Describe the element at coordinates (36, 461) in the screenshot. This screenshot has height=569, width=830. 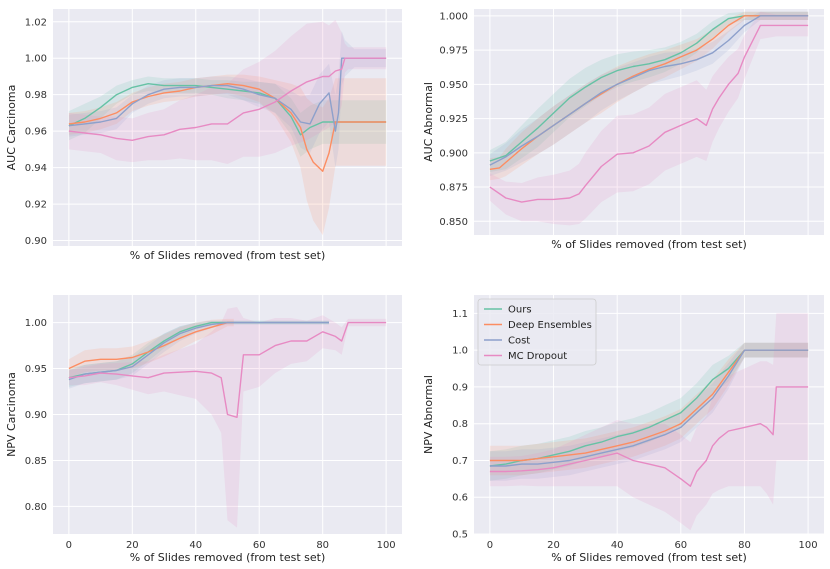
I see `y-tick-label: 0.85` at that location.